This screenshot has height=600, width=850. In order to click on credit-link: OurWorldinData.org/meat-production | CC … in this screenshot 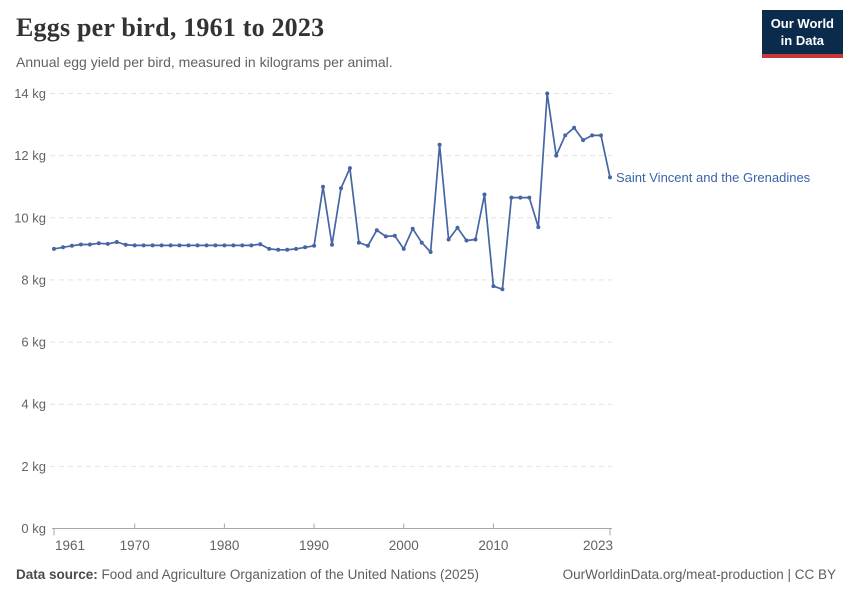, I will do `click(699, 574)`.